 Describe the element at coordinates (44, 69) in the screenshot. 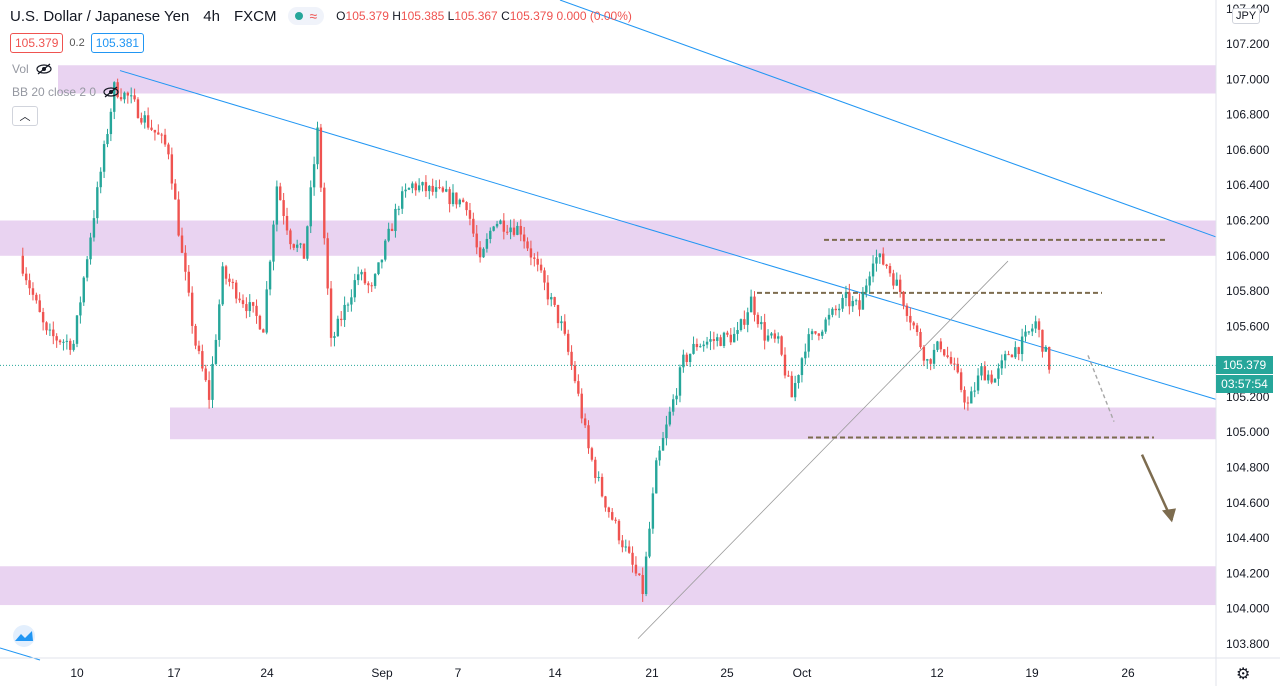

I see `hidden-eye-icon` at that location.